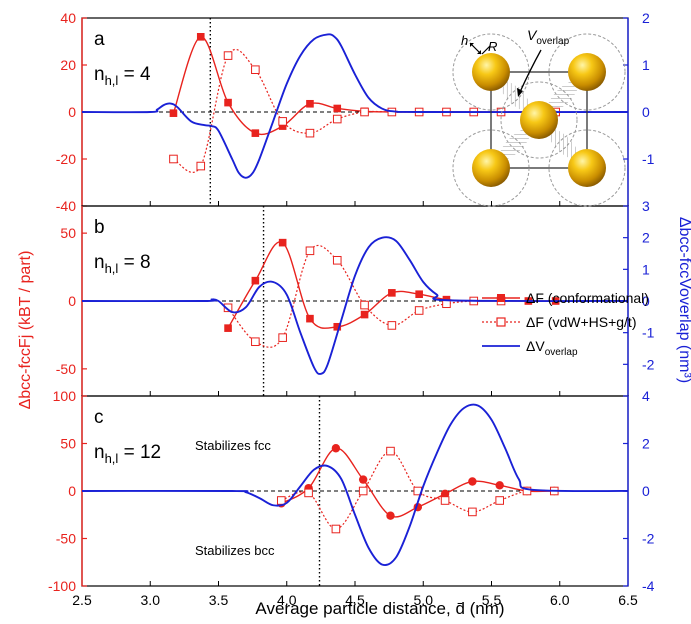 This screenshot has height=624, width=691. What do you see at coordinates (25, 330) in the screenshot?
I see `left-y-axis-label: Δbcc-fccFj (kBT / part)` at bounding box center [25, 330].